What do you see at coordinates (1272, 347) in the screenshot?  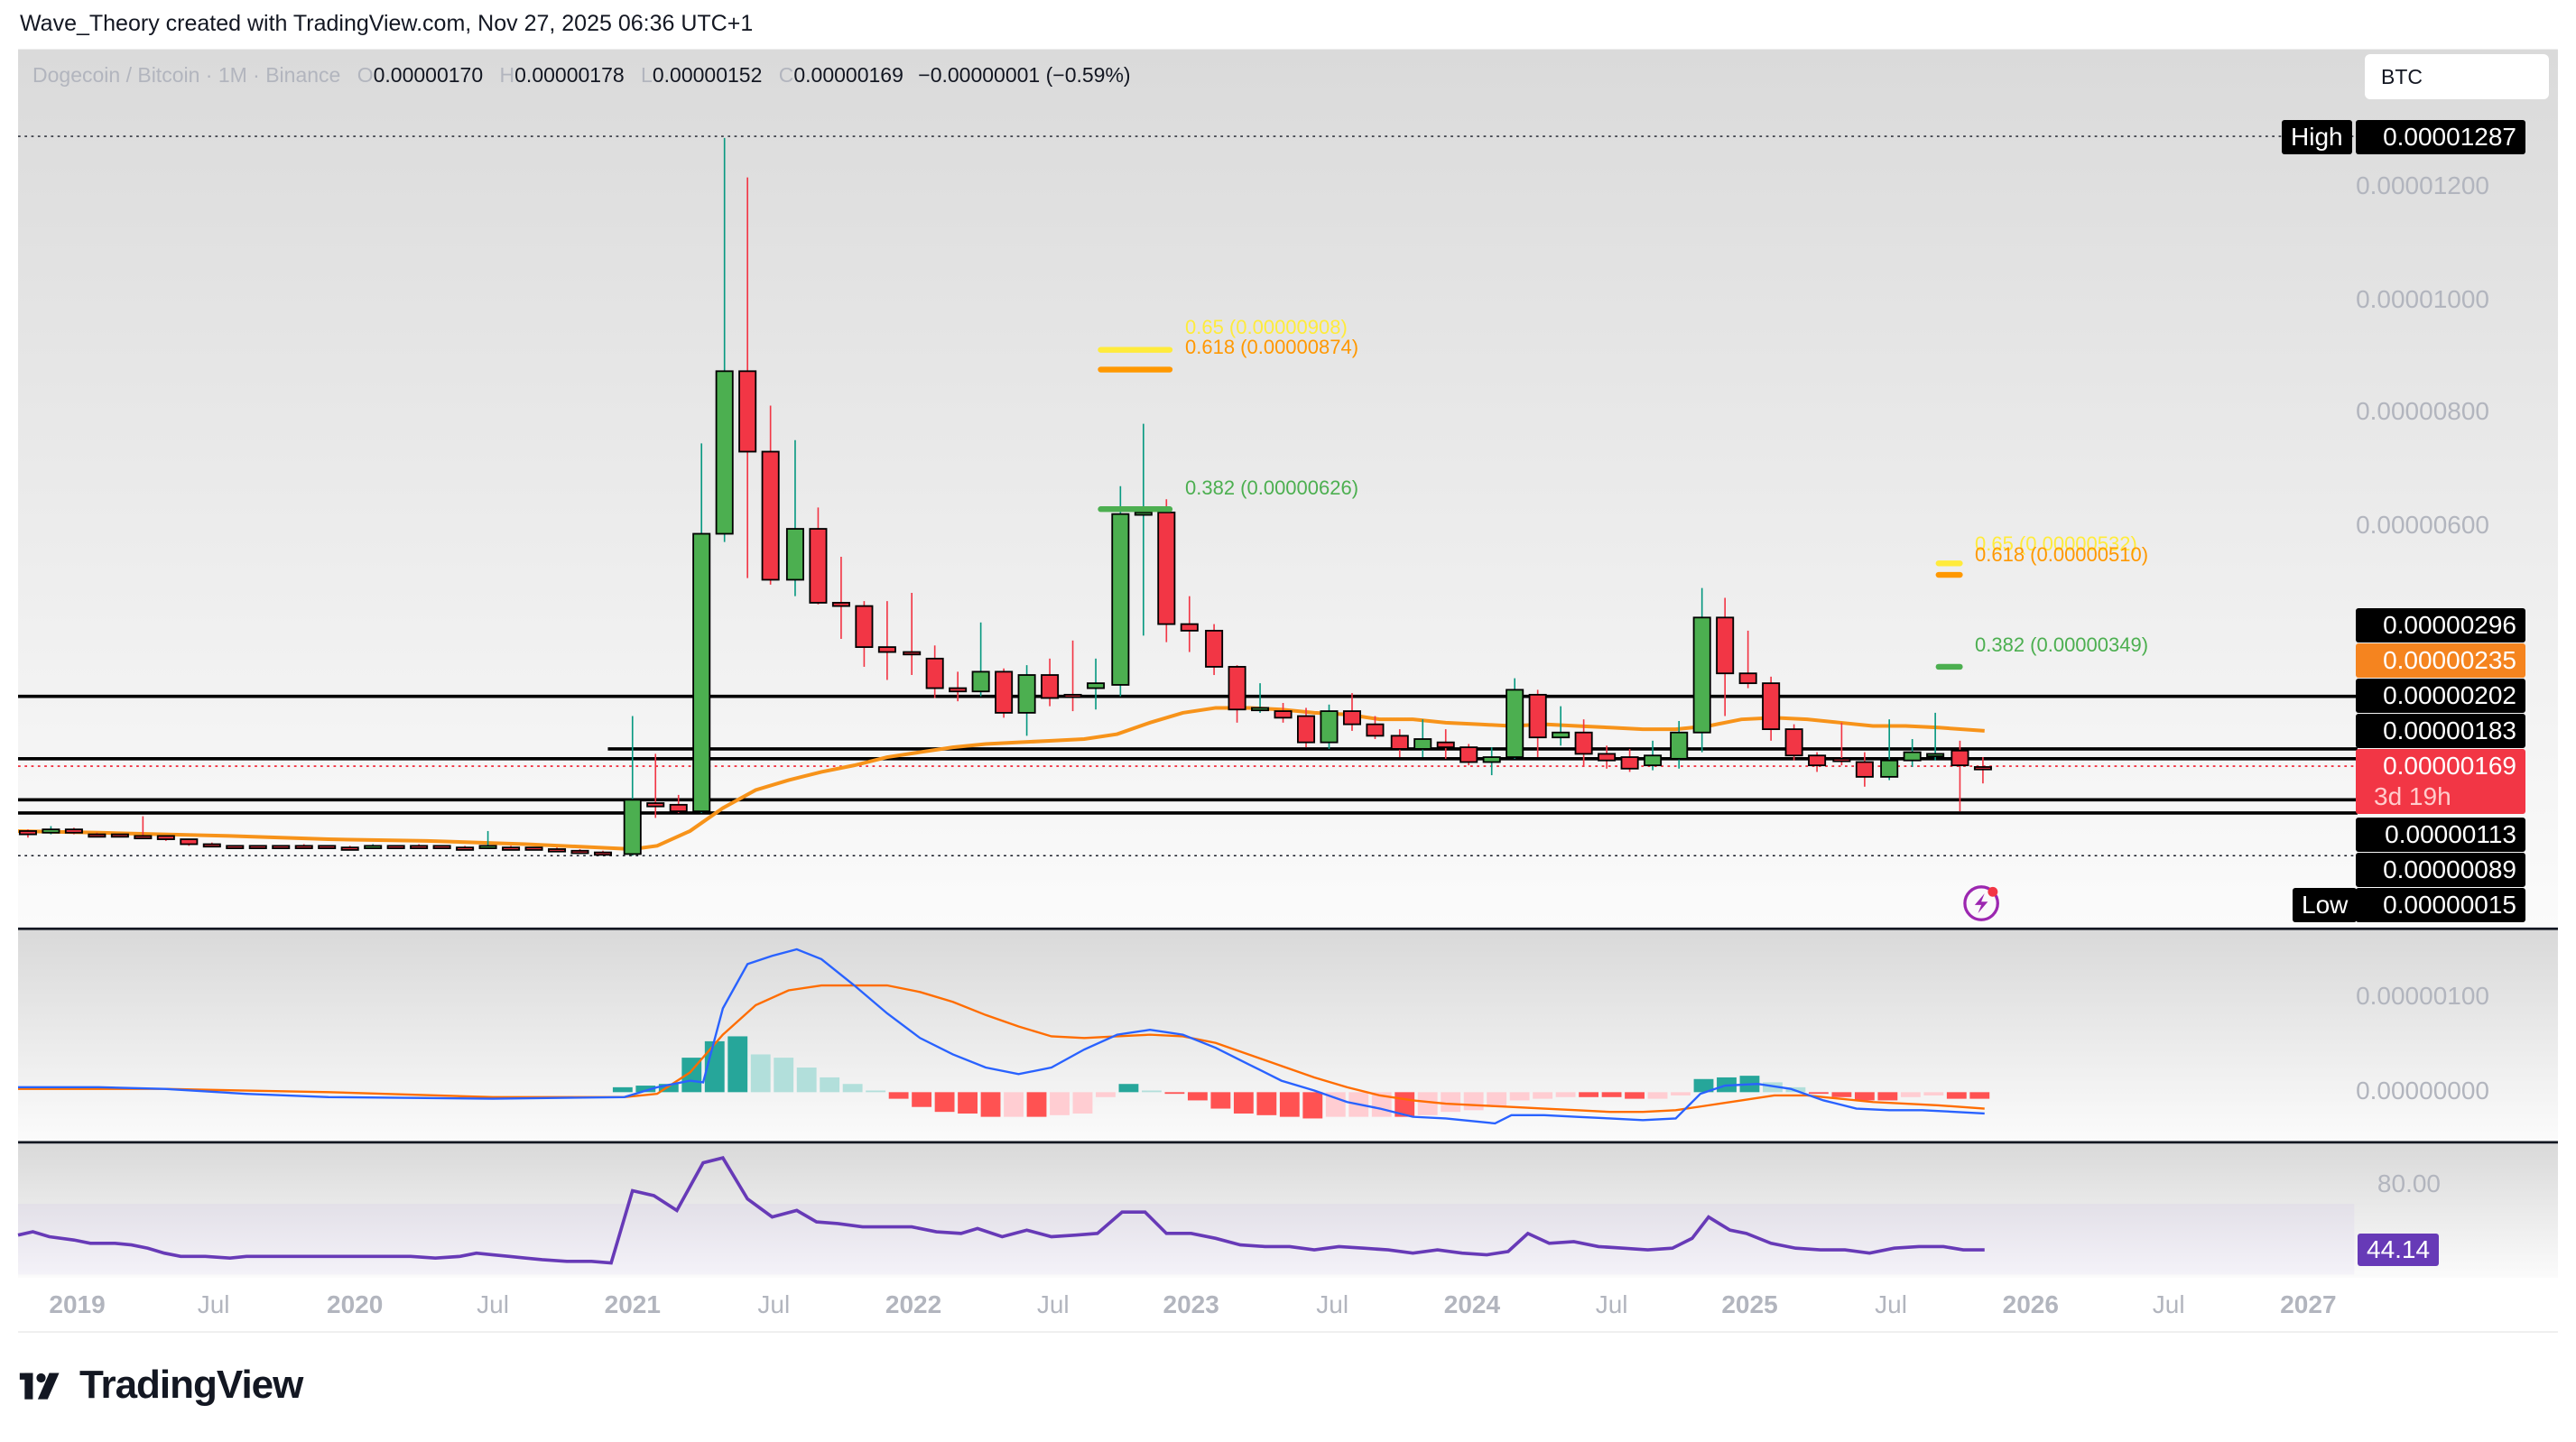 I see `fib-label-0618: 0.618 (0.00000874)` at bounding box center [1272, 347].